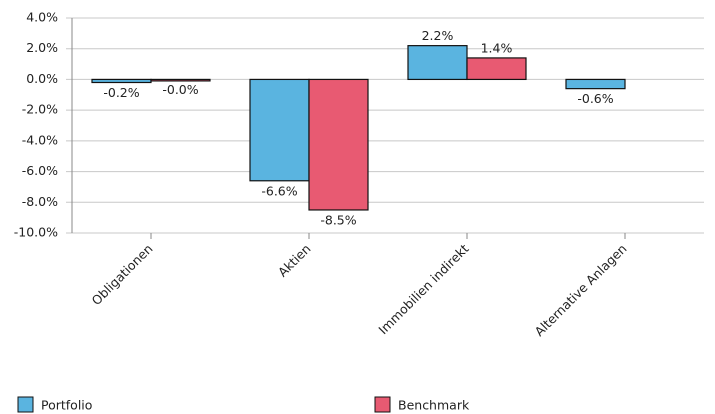 The width and height of the screenshot is (715, 414). What do you see at coordinates (423, 289) in the screenshot?
I see `x-tick-label: Immobilien indirekt` at bounding box center [423, 289].